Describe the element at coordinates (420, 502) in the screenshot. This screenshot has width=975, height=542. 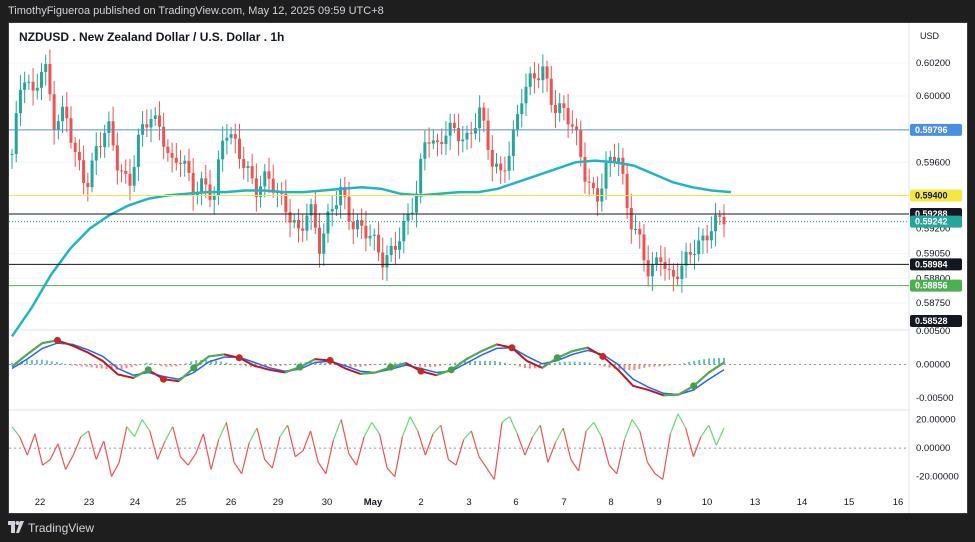
I see `time-tick-label: 2` at that location.